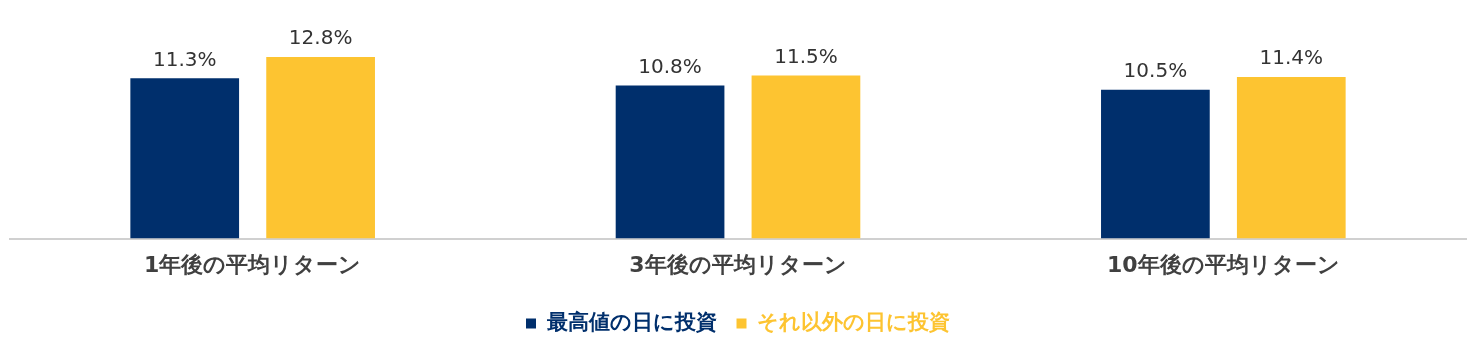  Describe the element at coordinates (1223, 264) in the screenshot. I see `x-tick-label: 10年後の平均リターン` at that location.